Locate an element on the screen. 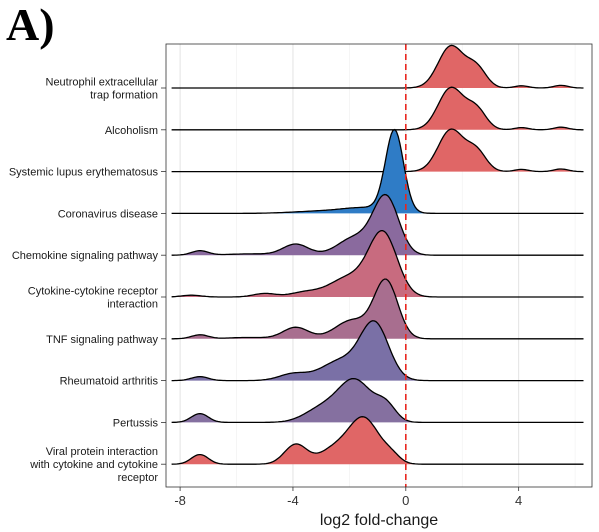 The height and width of the screenshot is (532, 599). y-axis-label-line: interaction is located at coordinates (132, 305).